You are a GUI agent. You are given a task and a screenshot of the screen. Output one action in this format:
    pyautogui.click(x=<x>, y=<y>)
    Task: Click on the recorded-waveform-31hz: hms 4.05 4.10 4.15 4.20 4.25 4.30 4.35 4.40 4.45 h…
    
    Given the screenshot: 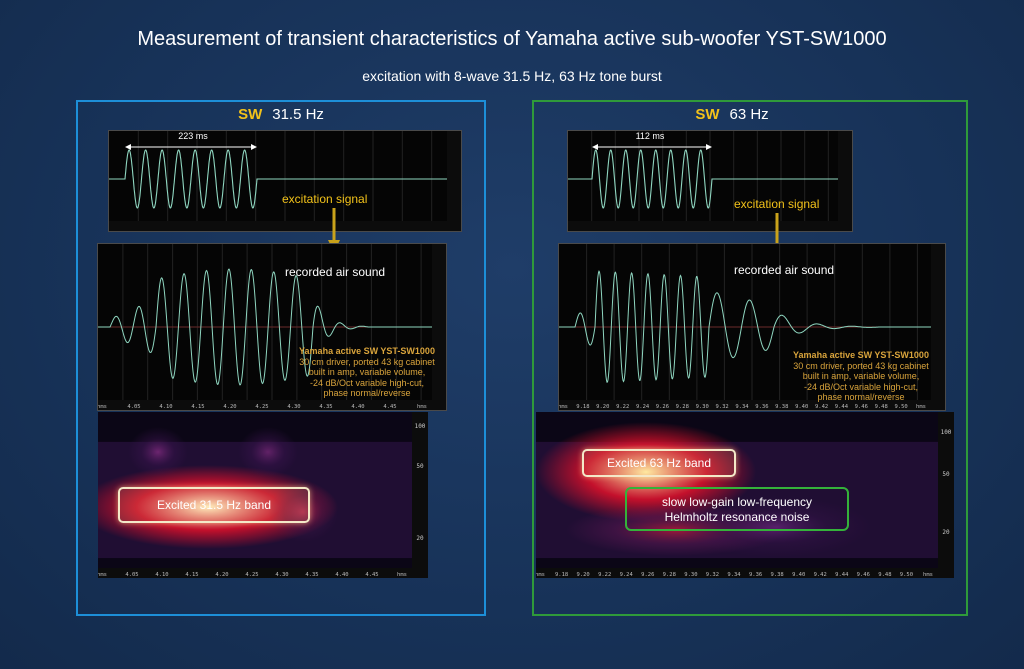 What is the action you would take?
    pyautogui.click(x=271, y=327)
    